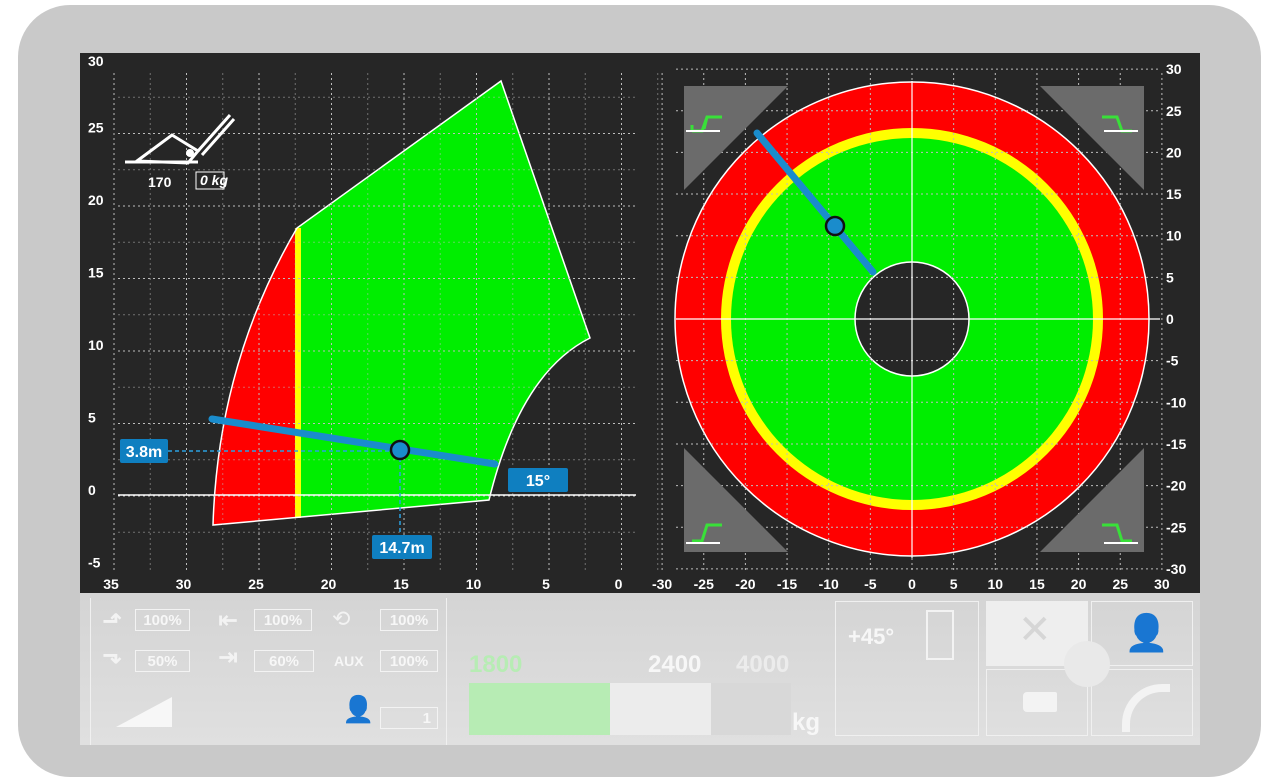 The width and height of the screenshot is (1261, 781). I want to click on boom-chart-button, so click(1142, 702).